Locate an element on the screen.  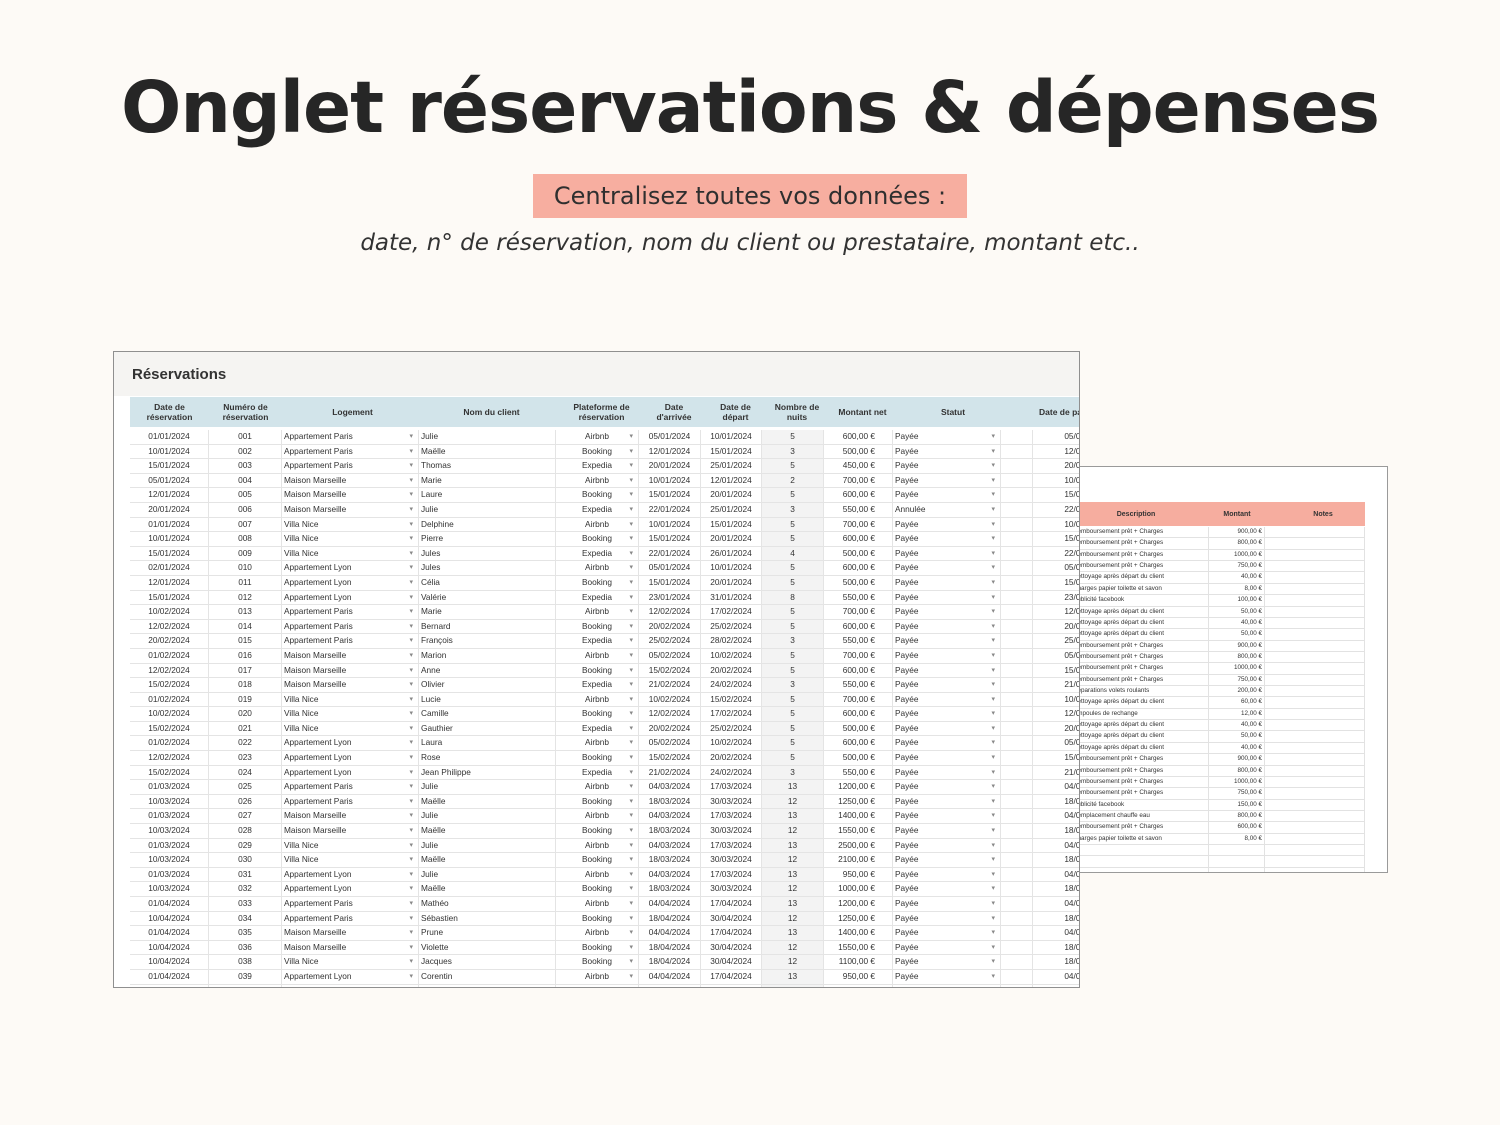
header-montant: Montant net is located at coordinates (862, 412).